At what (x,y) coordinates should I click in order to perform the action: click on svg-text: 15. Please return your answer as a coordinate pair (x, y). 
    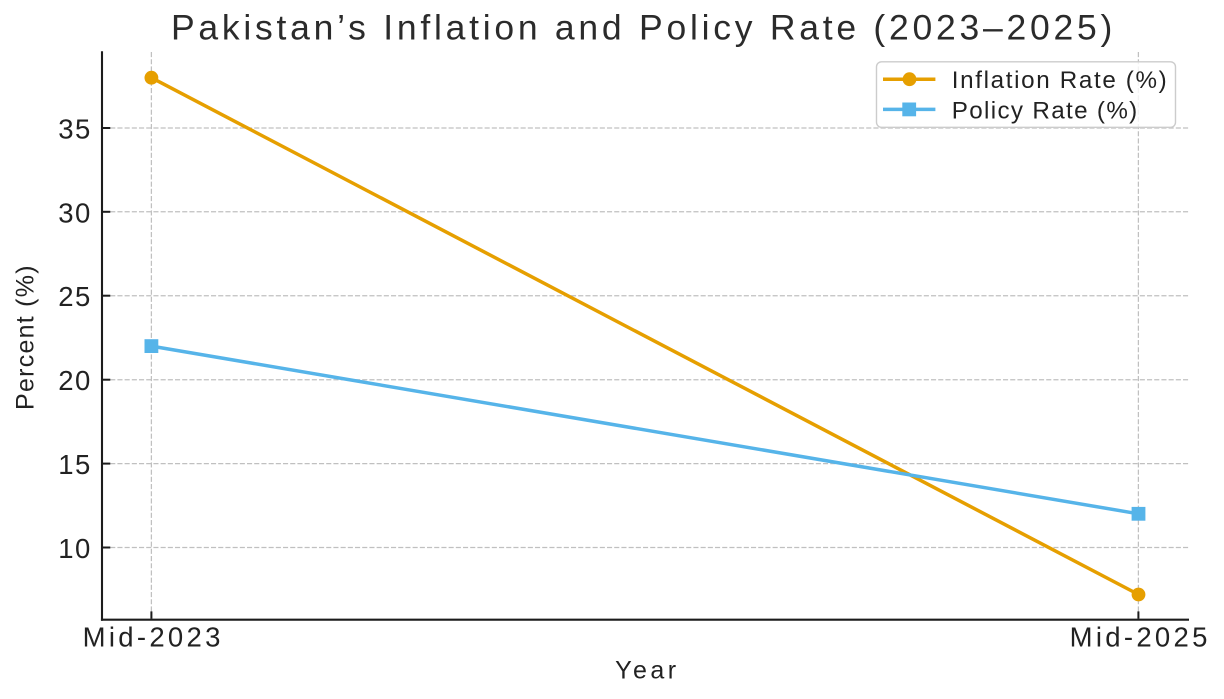
    Looking at the image, I should click on (75, 464).